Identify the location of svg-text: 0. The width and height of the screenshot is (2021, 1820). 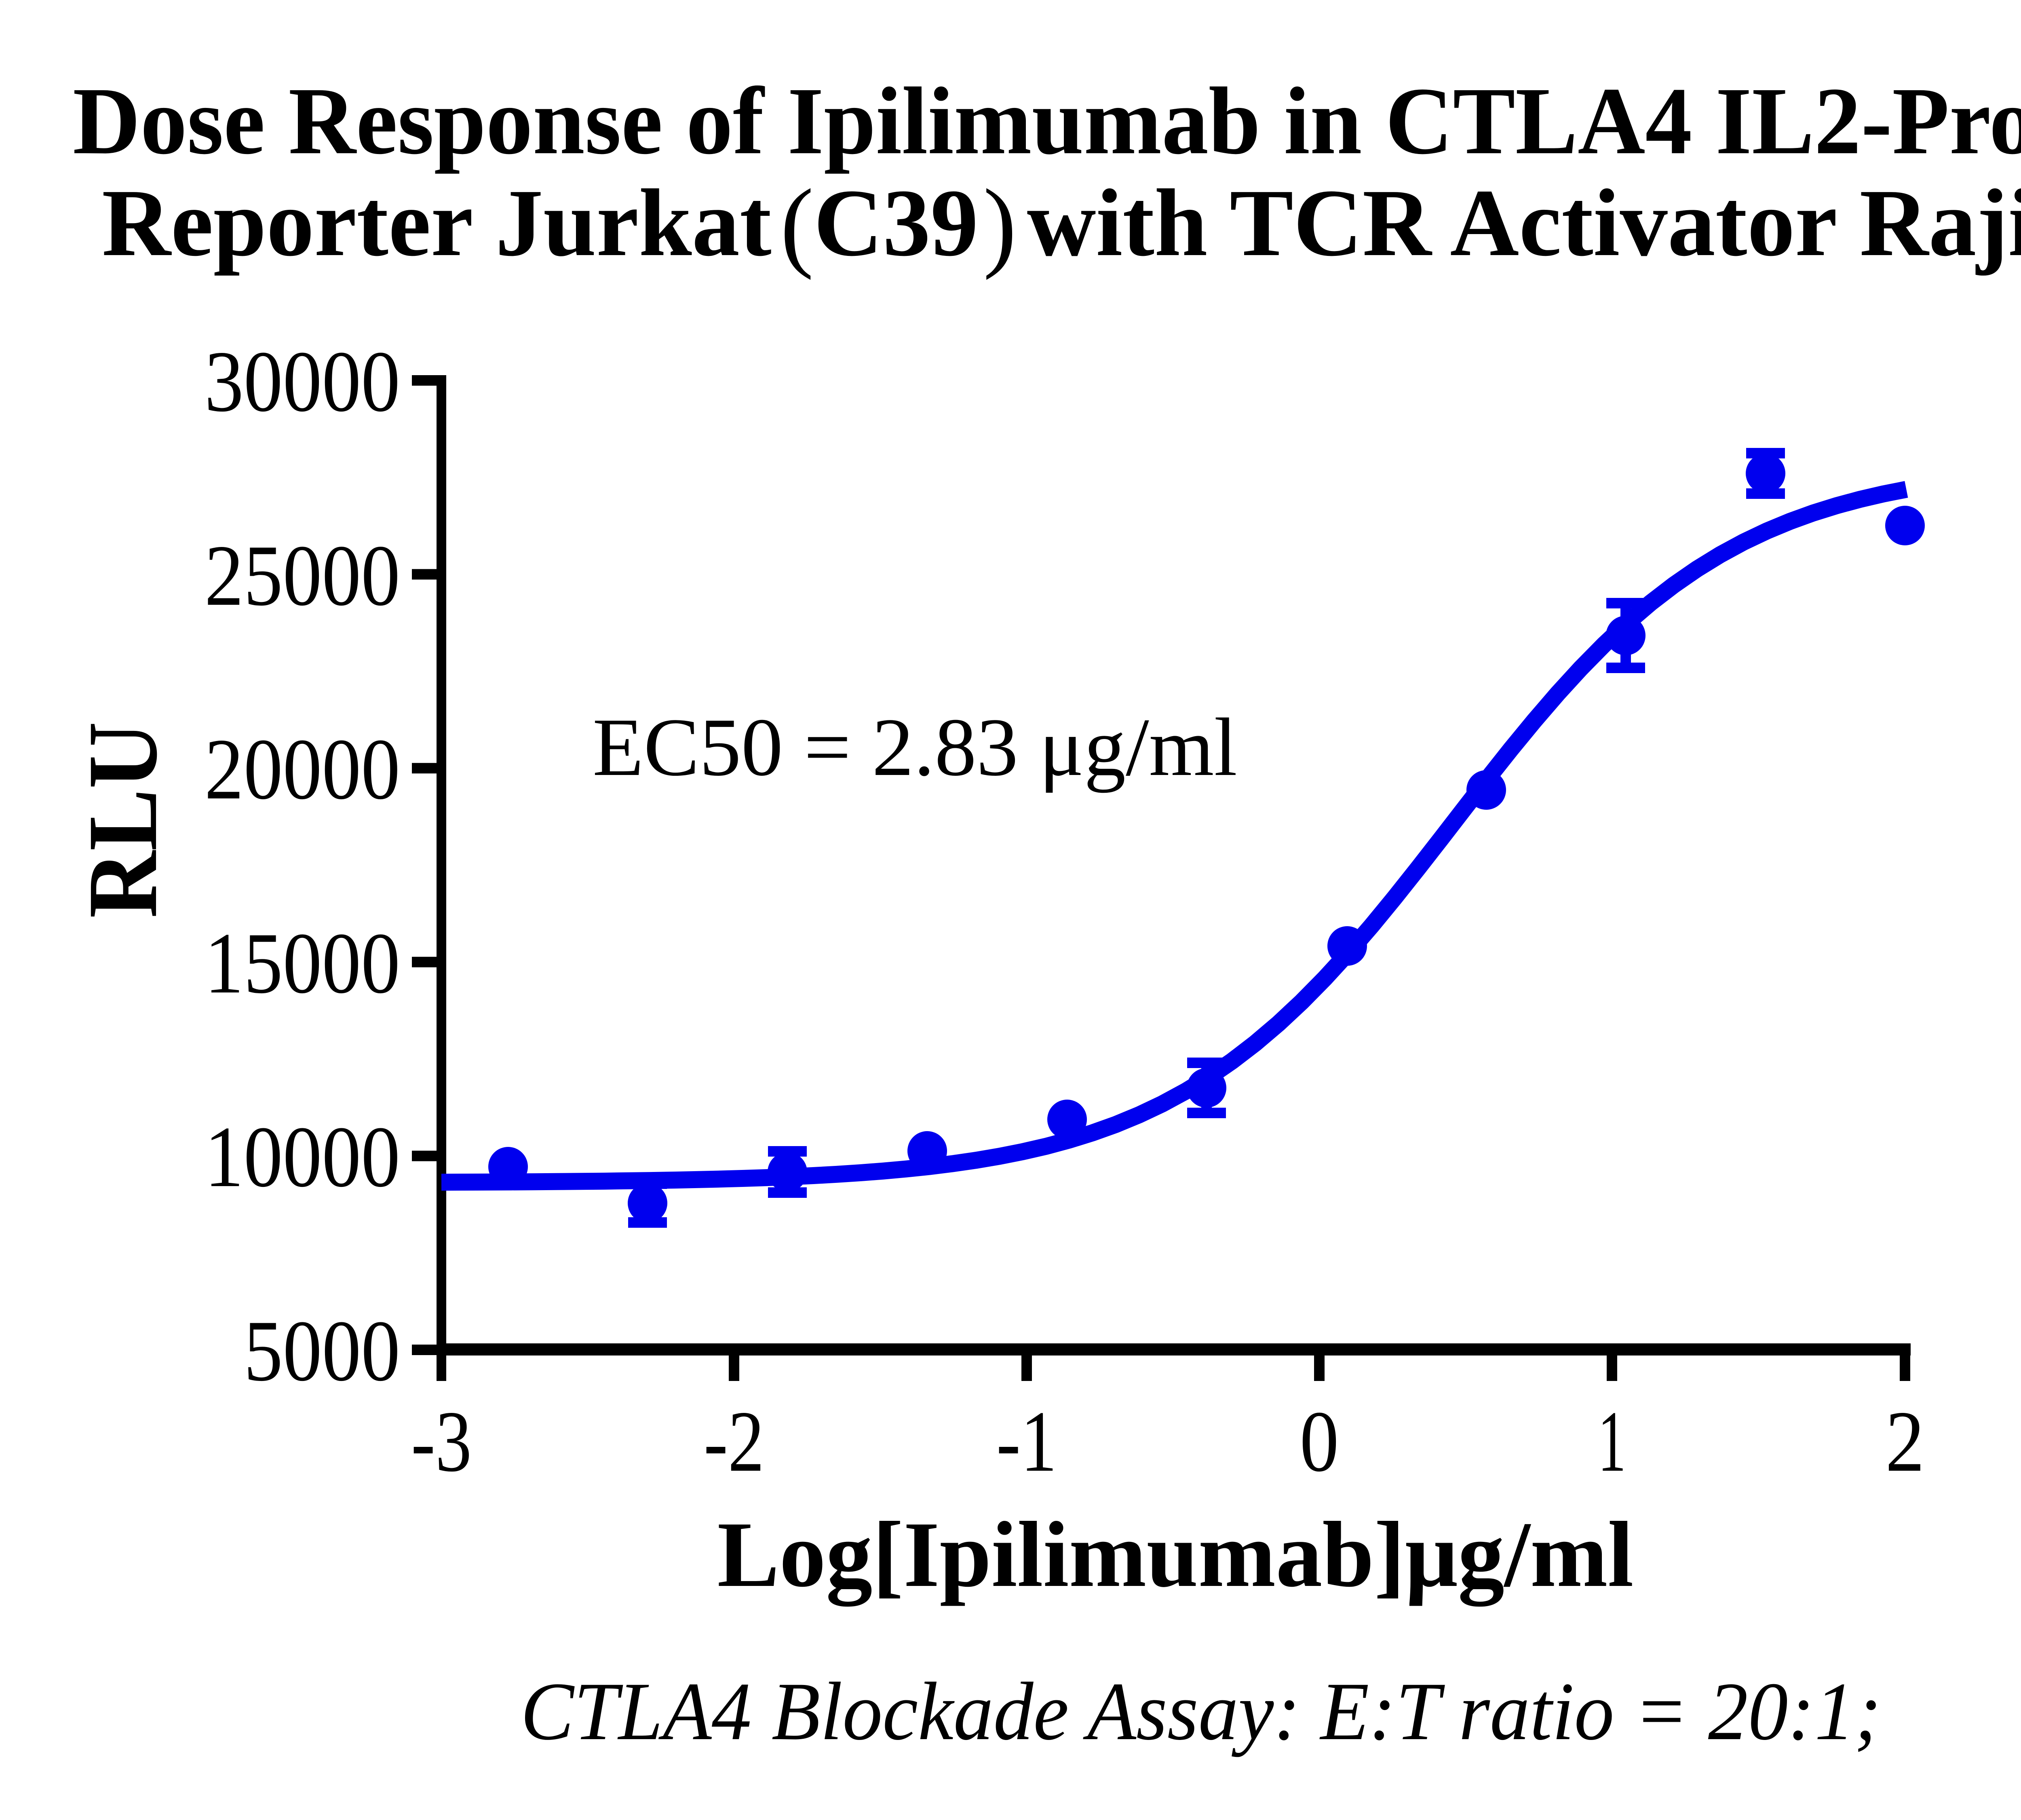
(1320, 1441).